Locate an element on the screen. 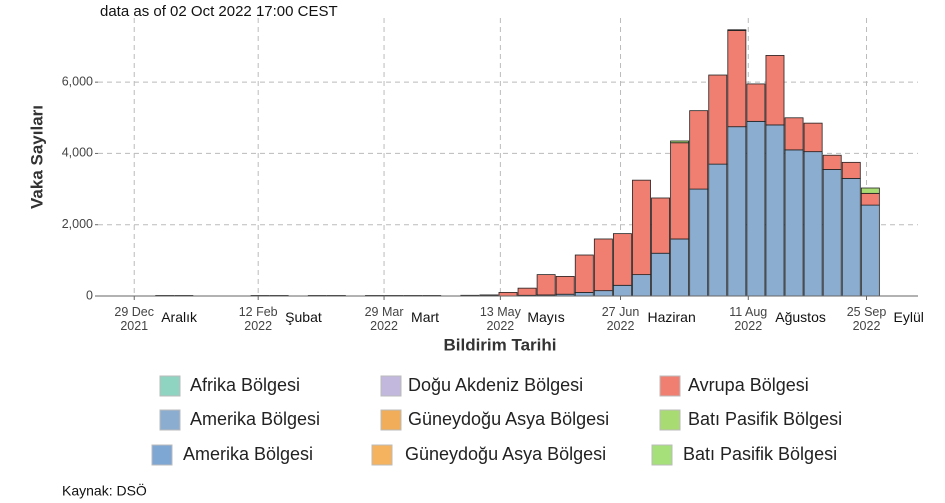  x-tick-label: 27 Jun 2022 is located at coordinates (620, 319).